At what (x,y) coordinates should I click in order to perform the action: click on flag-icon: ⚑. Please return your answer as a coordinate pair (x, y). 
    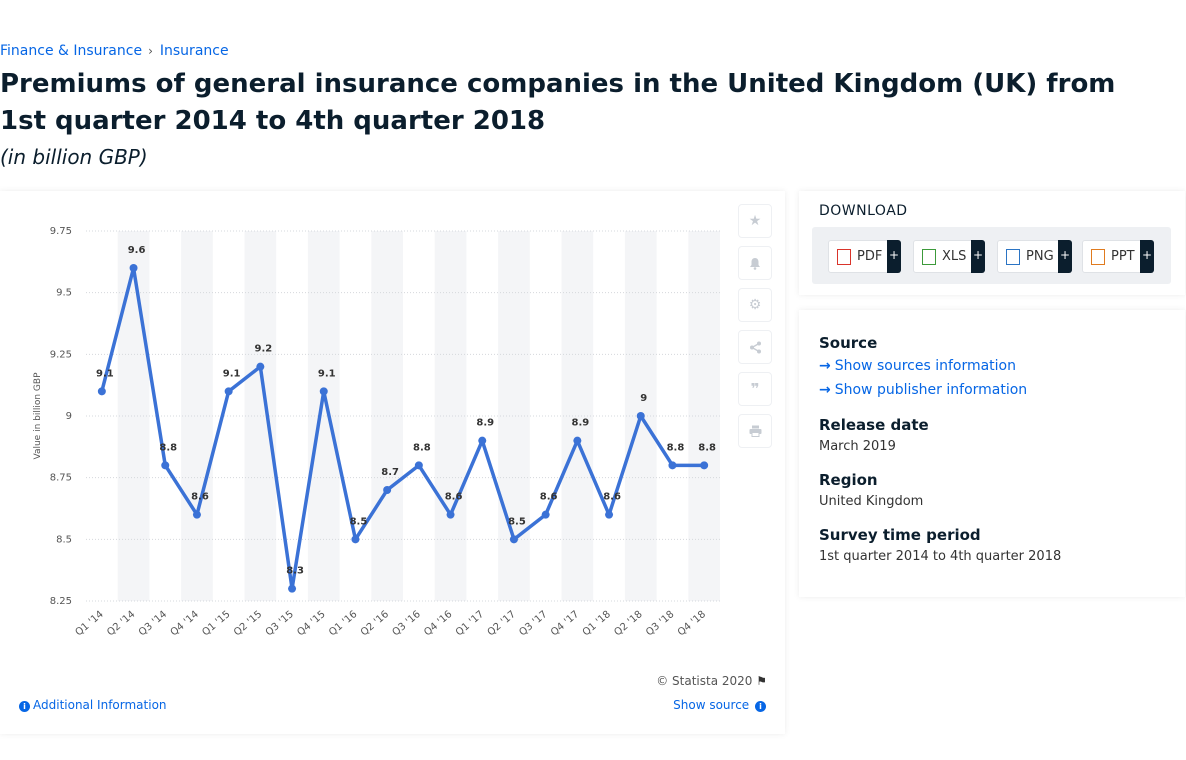
    Looking at the image, I should click on (761, 681).